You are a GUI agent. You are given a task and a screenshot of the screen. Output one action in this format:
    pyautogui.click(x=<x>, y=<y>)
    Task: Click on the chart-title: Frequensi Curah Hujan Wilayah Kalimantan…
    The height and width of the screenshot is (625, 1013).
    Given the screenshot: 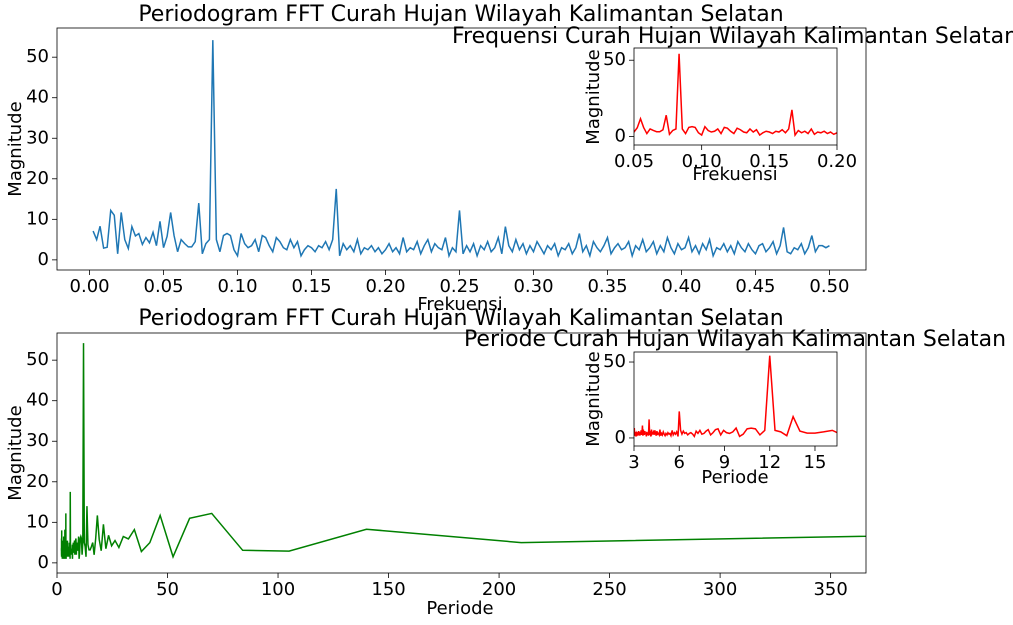 What is the action you would take?
    pyautogui.click(x=732, y=36)
    